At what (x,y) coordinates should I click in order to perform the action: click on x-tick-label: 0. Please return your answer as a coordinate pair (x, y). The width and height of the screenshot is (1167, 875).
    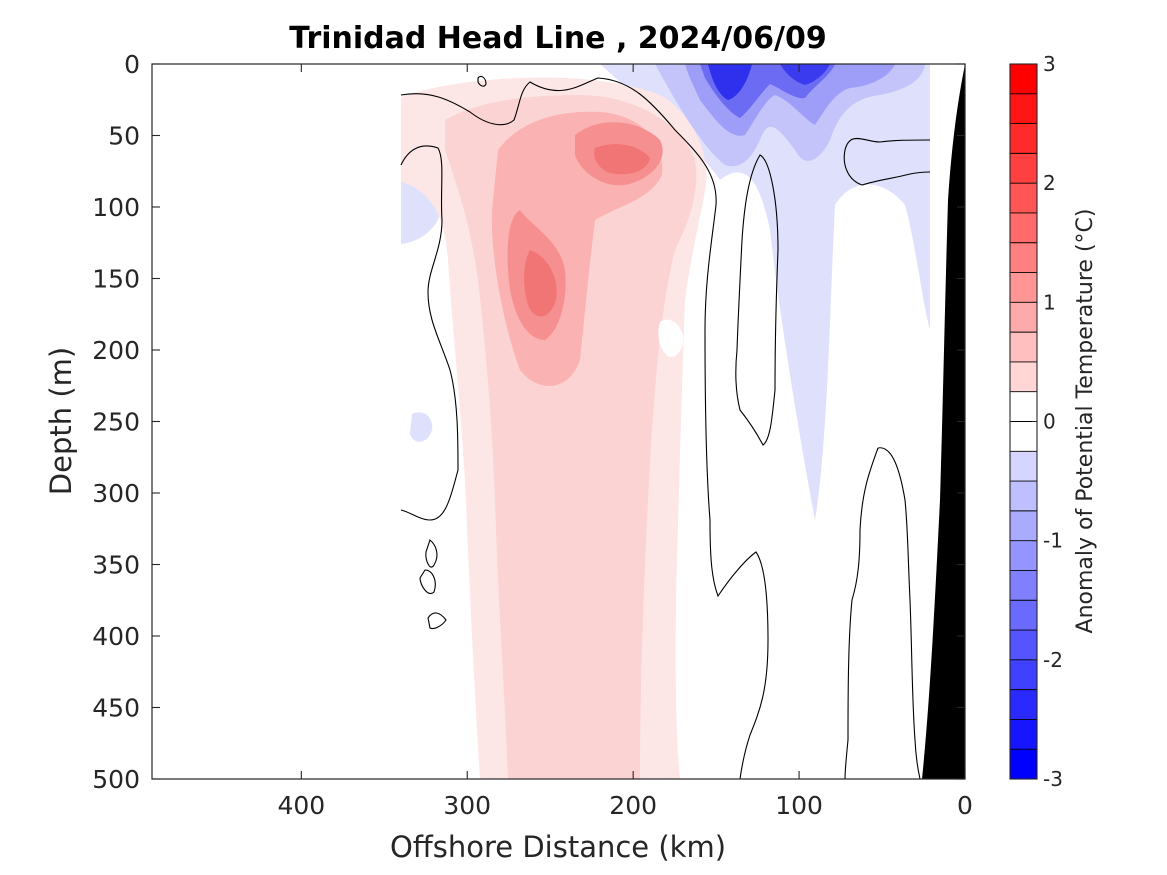
    Looking at the image, I should click on (965, 805).